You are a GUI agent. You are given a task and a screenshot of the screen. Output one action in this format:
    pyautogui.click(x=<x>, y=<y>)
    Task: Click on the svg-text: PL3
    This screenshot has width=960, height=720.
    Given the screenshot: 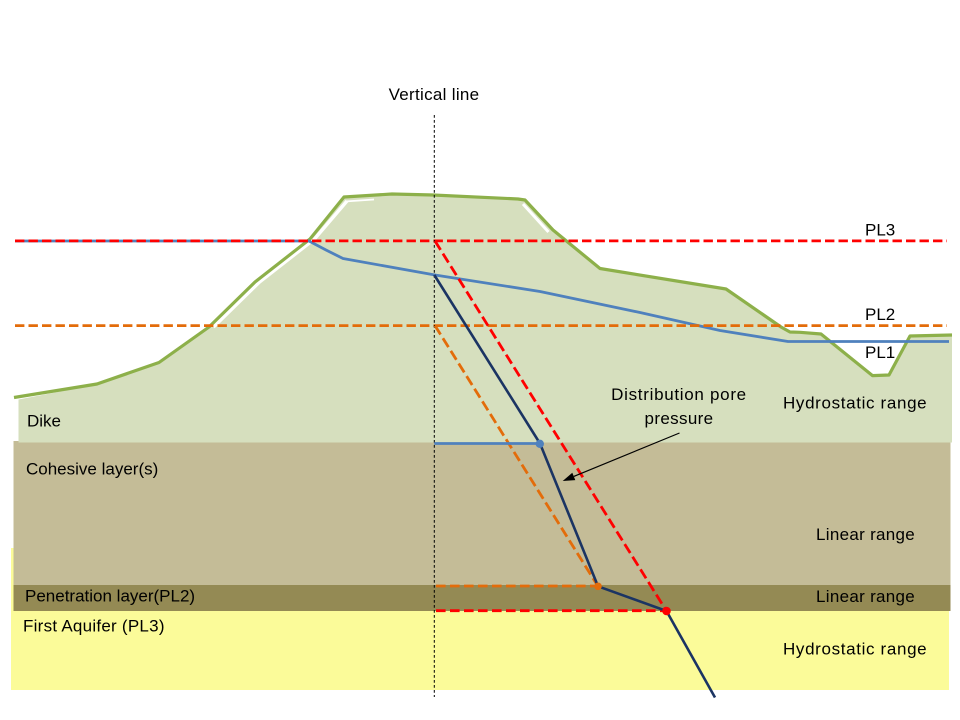 What is the action you would take?
    pyautogui.click(x=880, y=230)
    